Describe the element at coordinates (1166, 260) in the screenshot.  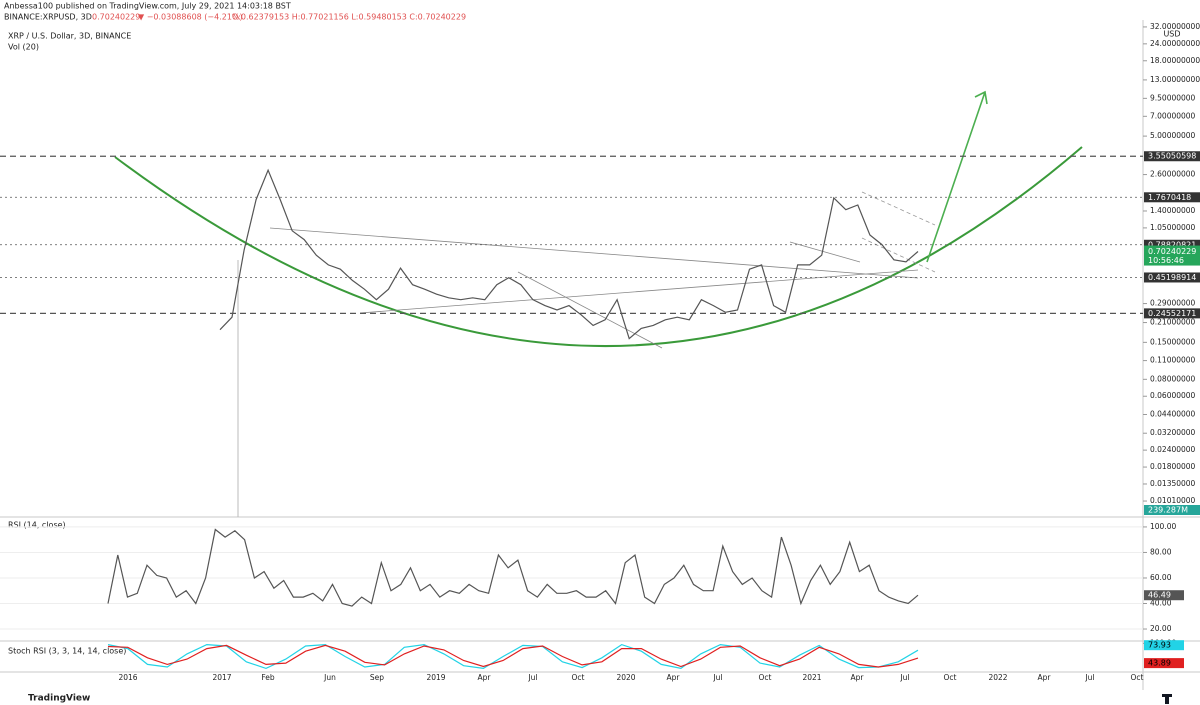
I see `countdown: 10:56:46` at that location.